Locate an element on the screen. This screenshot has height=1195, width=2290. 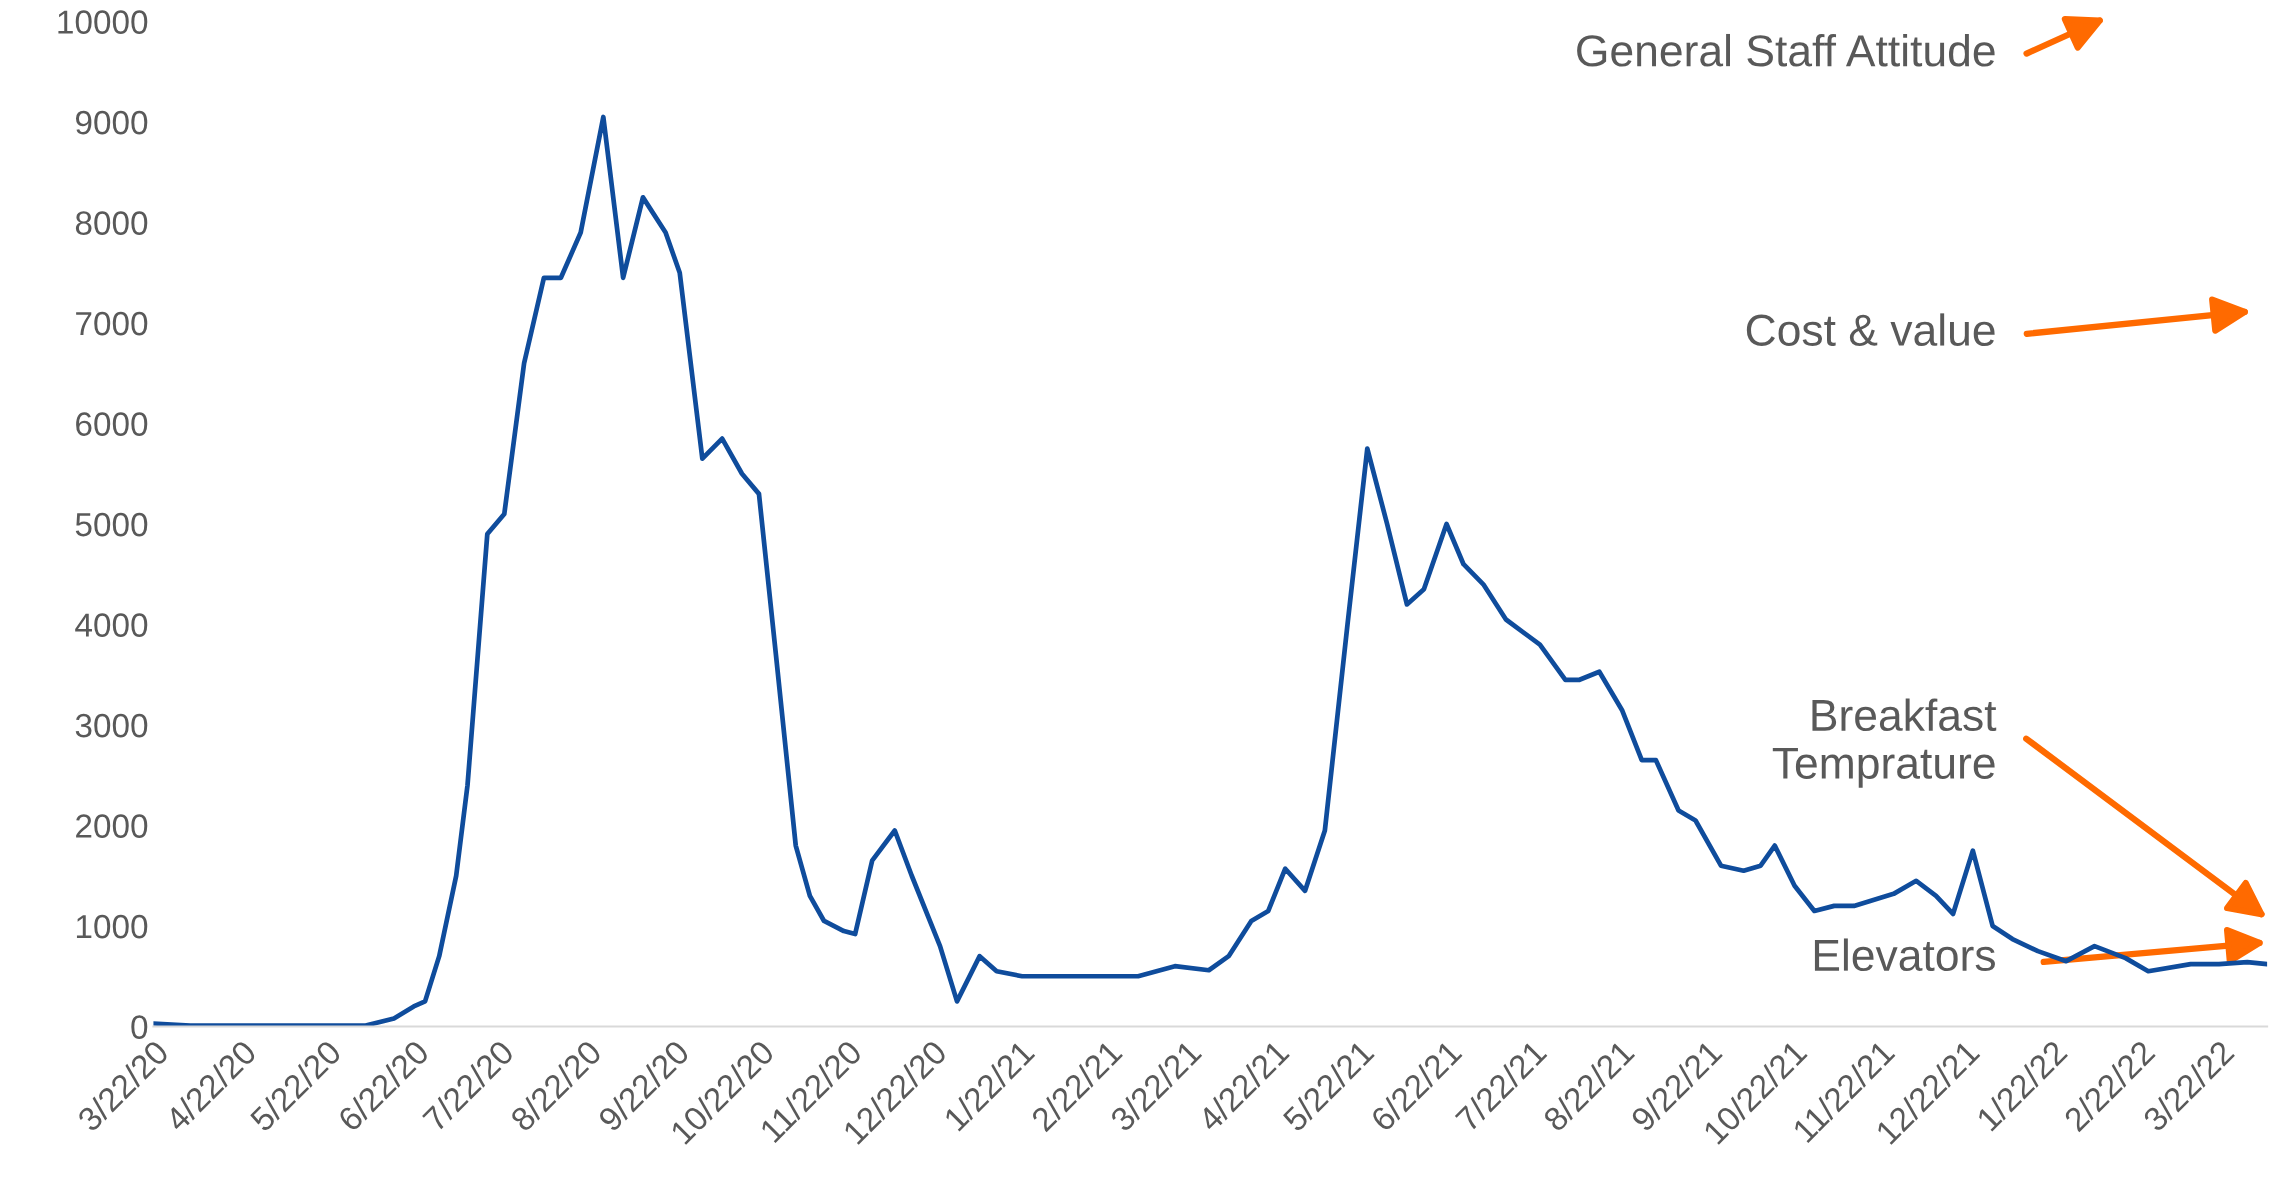
y-tick-label: 5000 is located at coordinates (111, 524).